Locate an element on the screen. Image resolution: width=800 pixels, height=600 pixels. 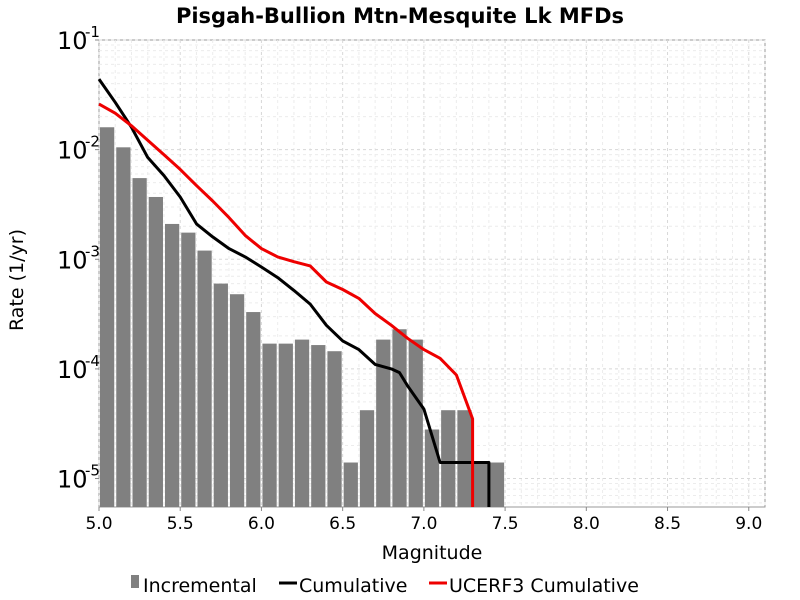
y-axis-ticks: 10-110-210-310-410-5 is located at coordinates (78, 258).